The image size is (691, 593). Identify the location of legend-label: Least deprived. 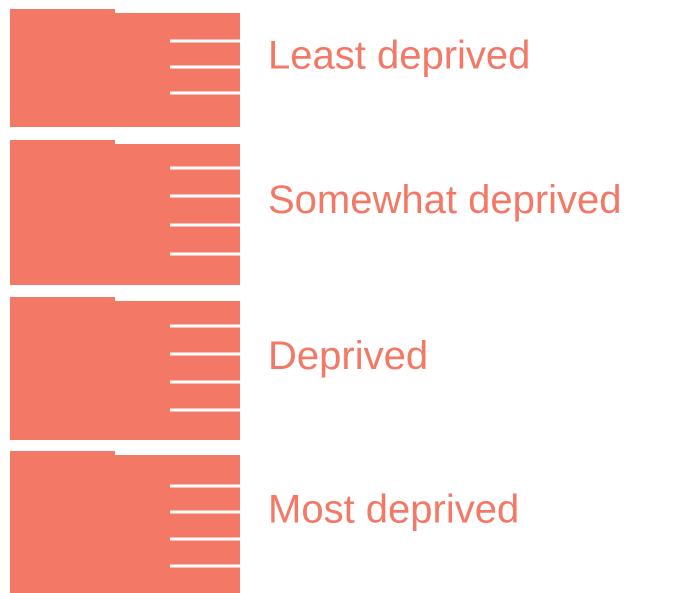
(399, 56).